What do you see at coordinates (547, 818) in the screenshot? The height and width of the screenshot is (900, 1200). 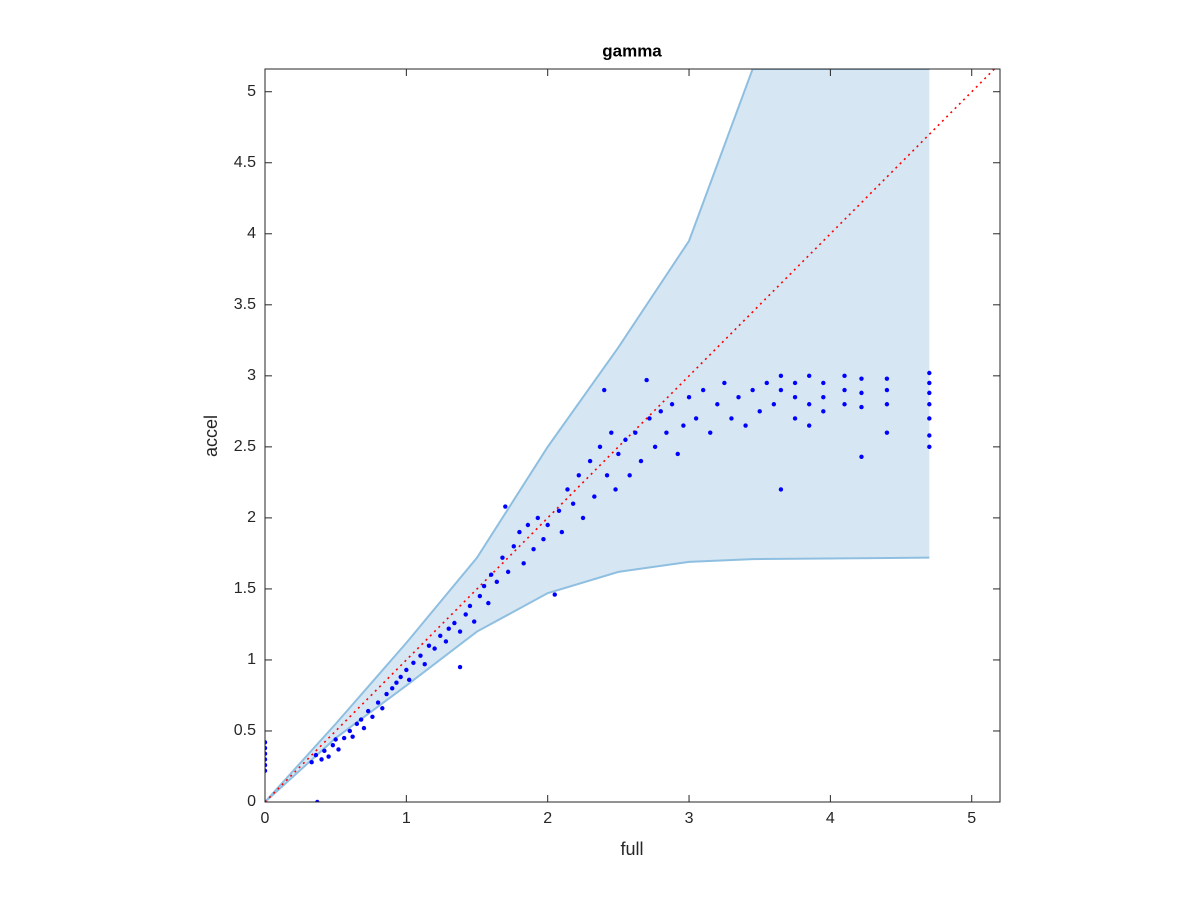 I see `x-tick-label: 2` at bounding box center [547, 818].